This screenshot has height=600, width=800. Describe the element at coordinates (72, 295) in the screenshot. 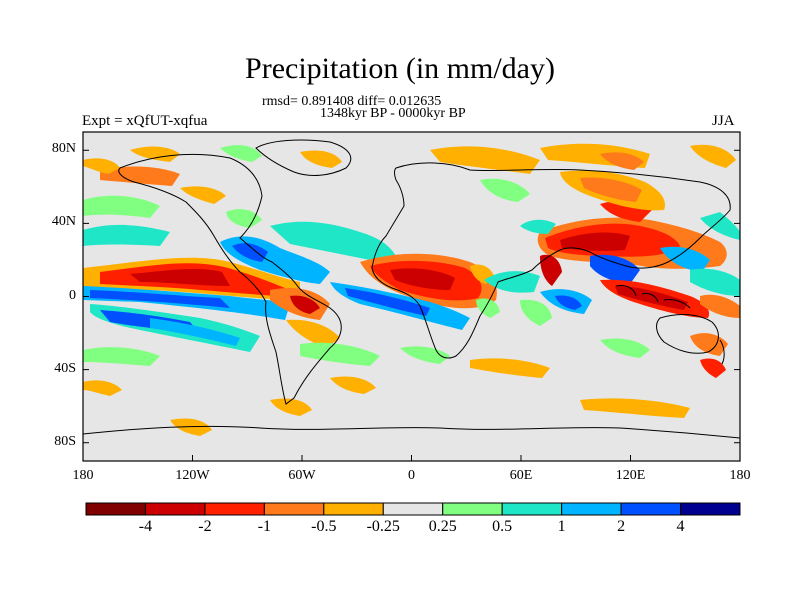

I see `y-tick-label: 0` at that location.